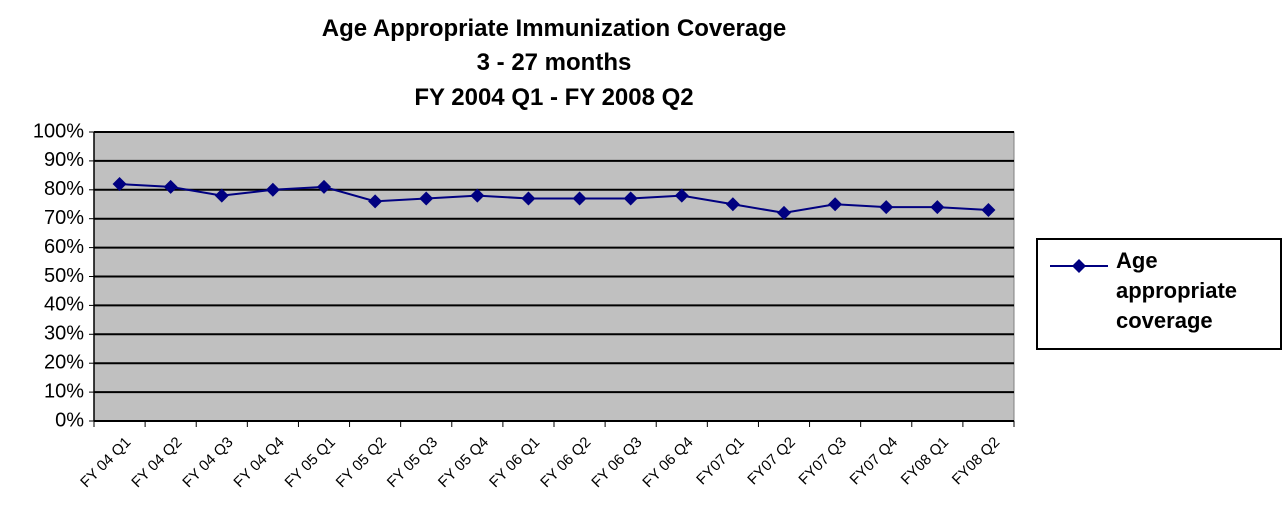  What do you see at coordinates (553, 97) in the screenshot?
I see `chart-title: FY 2004 Q1 - FY 2008 Q2` at bounding box center [553, 97].